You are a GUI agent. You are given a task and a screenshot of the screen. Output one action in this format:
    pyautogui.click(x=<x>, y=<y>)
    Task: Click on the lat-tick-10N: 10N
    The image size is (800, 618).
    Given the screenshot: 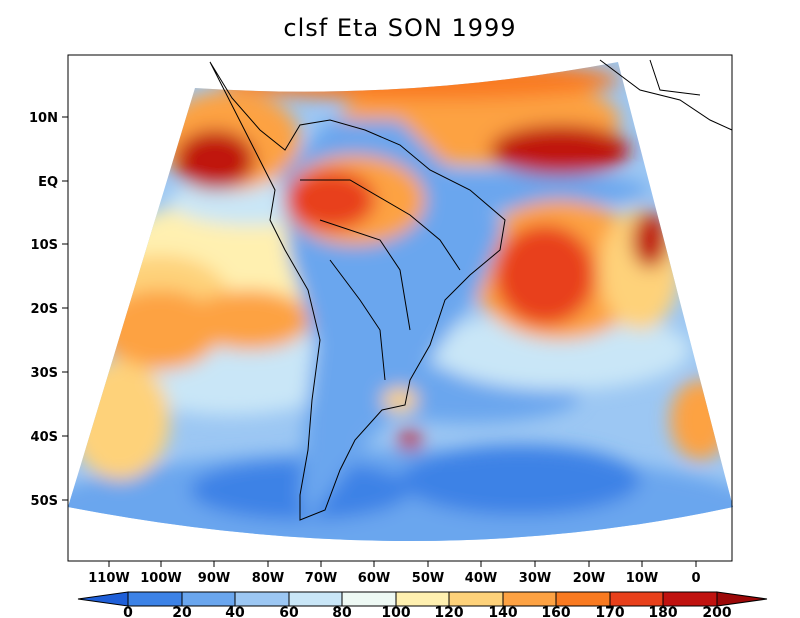 What is the action you would take?
    pyautogui.click(x=48, y=118)
    